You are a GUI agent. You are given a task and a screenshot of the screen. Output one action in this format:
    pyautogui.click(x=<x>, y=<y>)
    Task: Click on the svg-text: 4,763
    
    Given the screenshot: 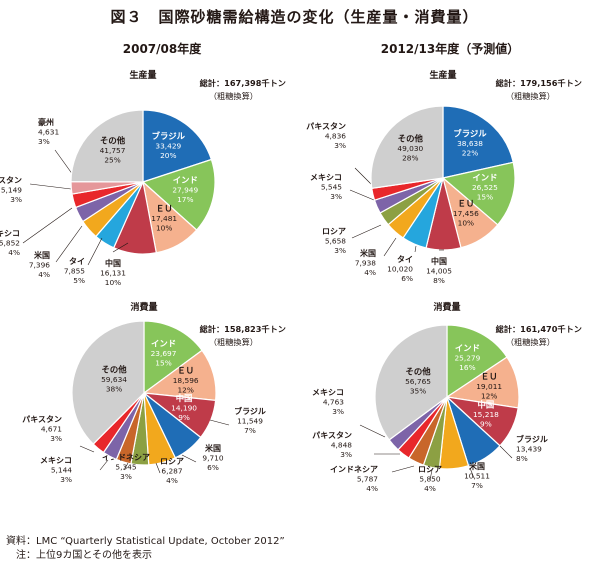 What is the action you would take?
    pyautogui.click(x=333, y=402)
    